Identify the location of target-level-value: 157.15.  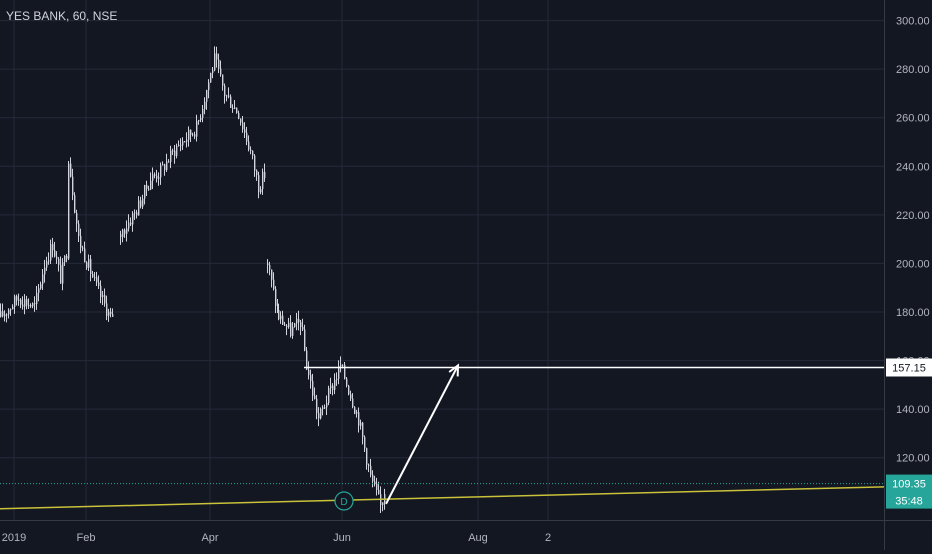
(909, 368).